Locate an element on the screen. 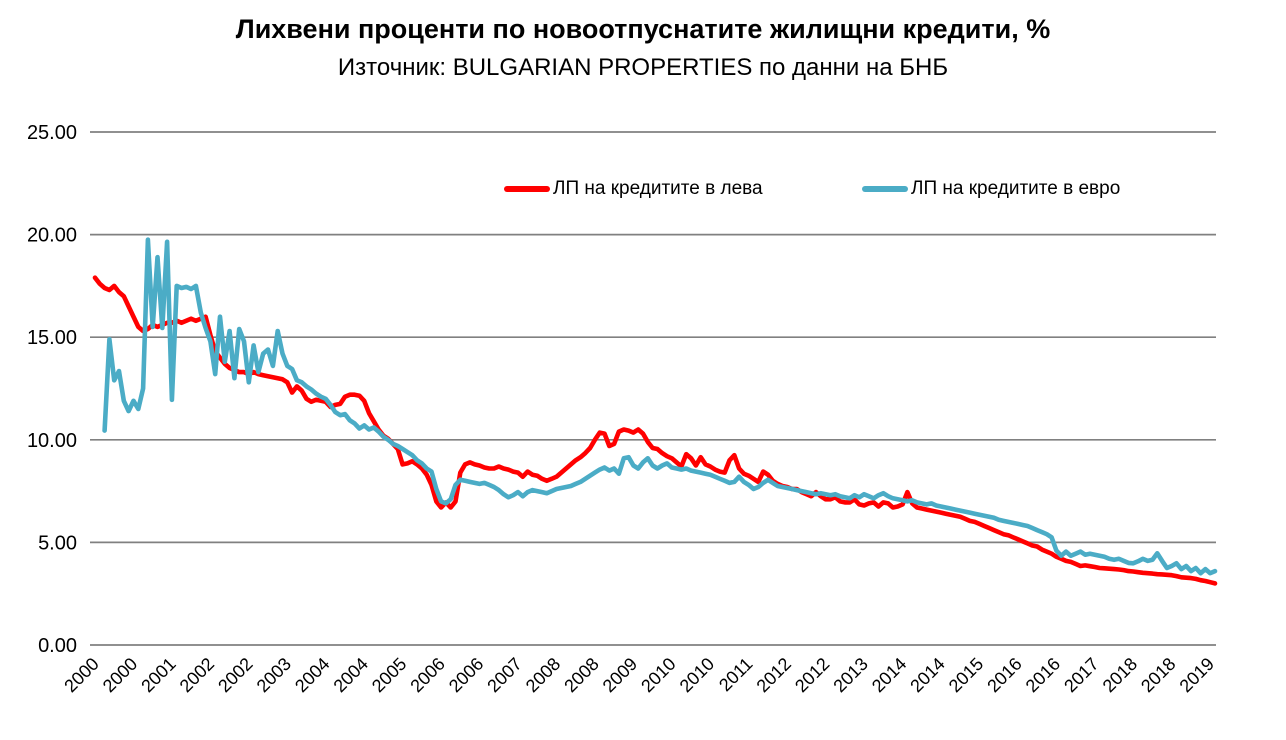 This screenshot has height=740, width=1286. legend-item-evro: ЛП на кредитите в евро is located at coordinates (991, 189).